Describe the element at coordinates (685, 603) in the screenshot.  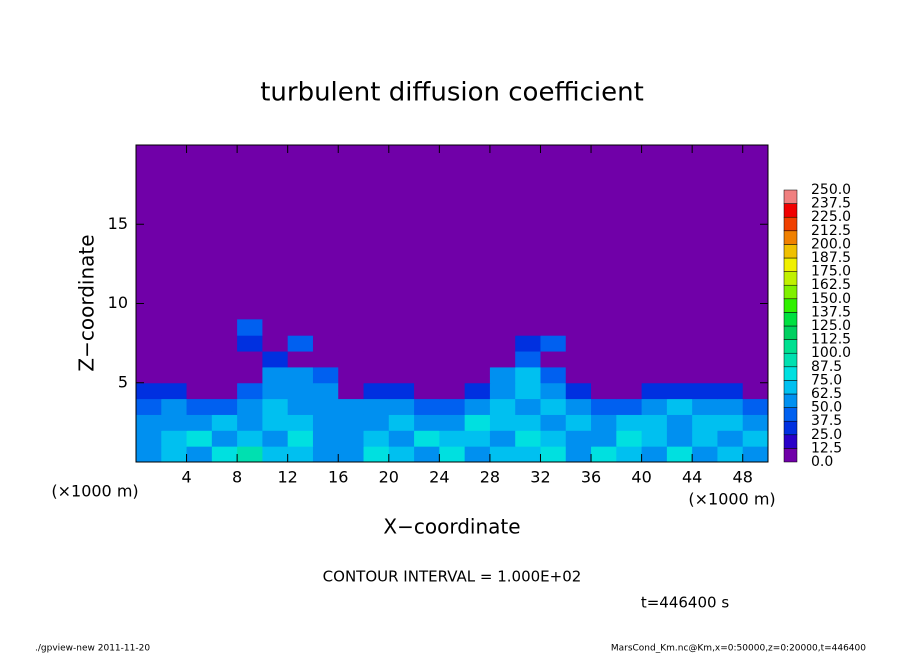
I see `time-note: t=446400 s` at that location.